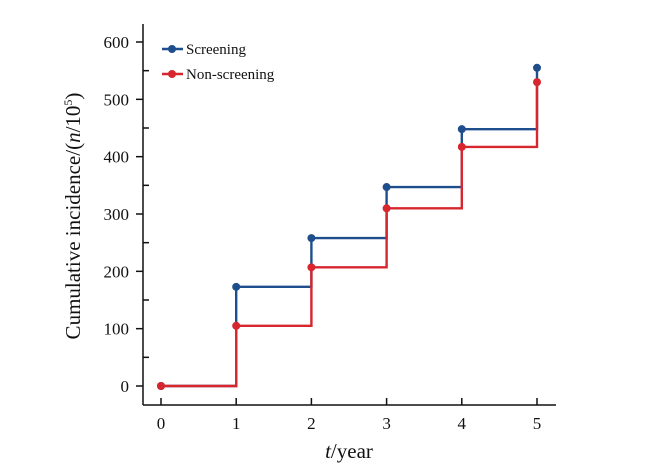 The height and width of the screenshot is (470, 654). I want to click on x-tick-label: 4, so click(462, 423).